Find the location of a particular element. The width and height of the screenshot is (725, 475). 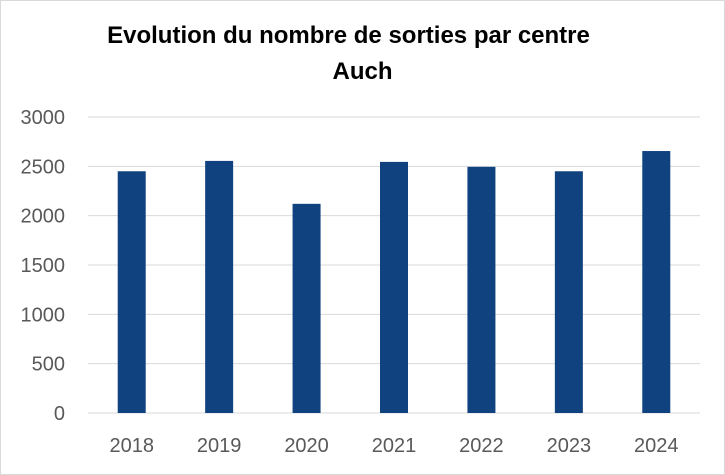

x-axis-labels: 2018 2019 2020 2021 2022 2023 2024 is located at coordinates (393, 446).